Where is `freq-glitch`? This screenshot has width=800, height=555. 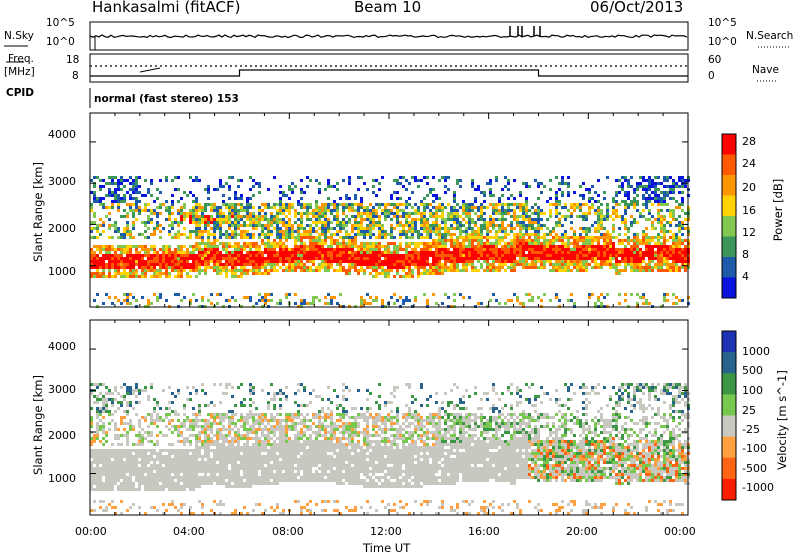 freq-glitch is located at coordinates (150, 70).